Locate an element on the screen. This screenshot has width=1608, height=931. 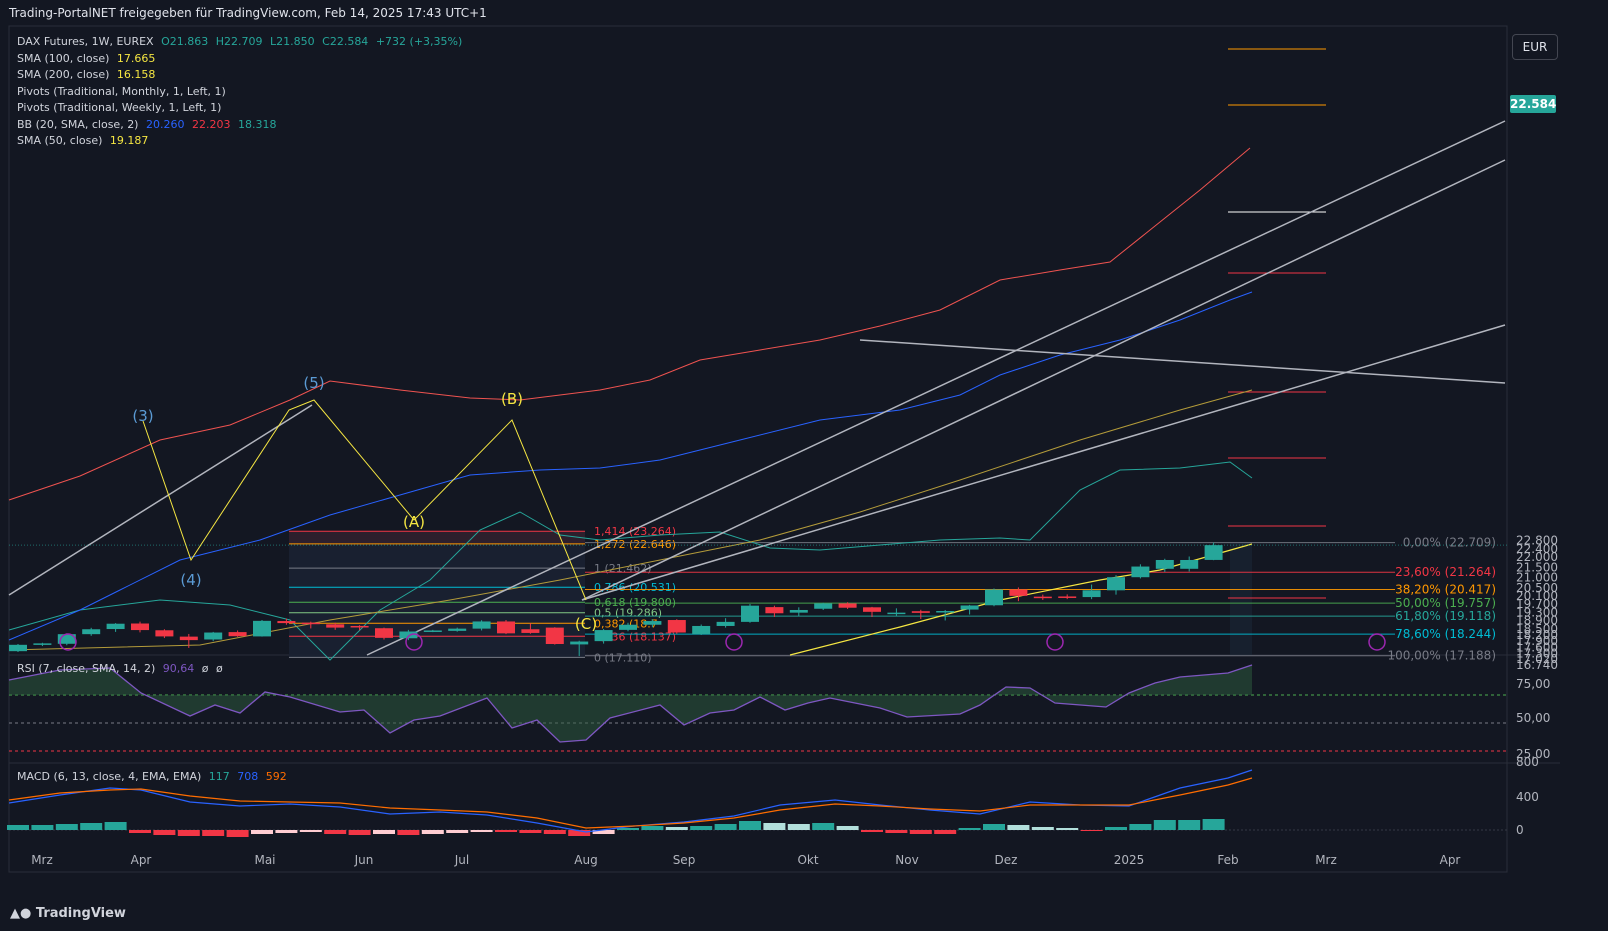
tradingview-logo: ▲● TradingView is located at coordinates (68, 913).